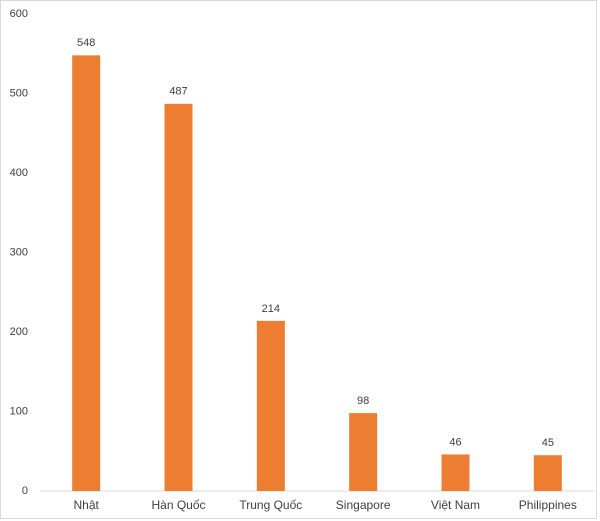 This screenshot has width=600, height=521. Describe the element at coordinates (86, 43) in the screenshot. I see `data-label: 548` at that location.